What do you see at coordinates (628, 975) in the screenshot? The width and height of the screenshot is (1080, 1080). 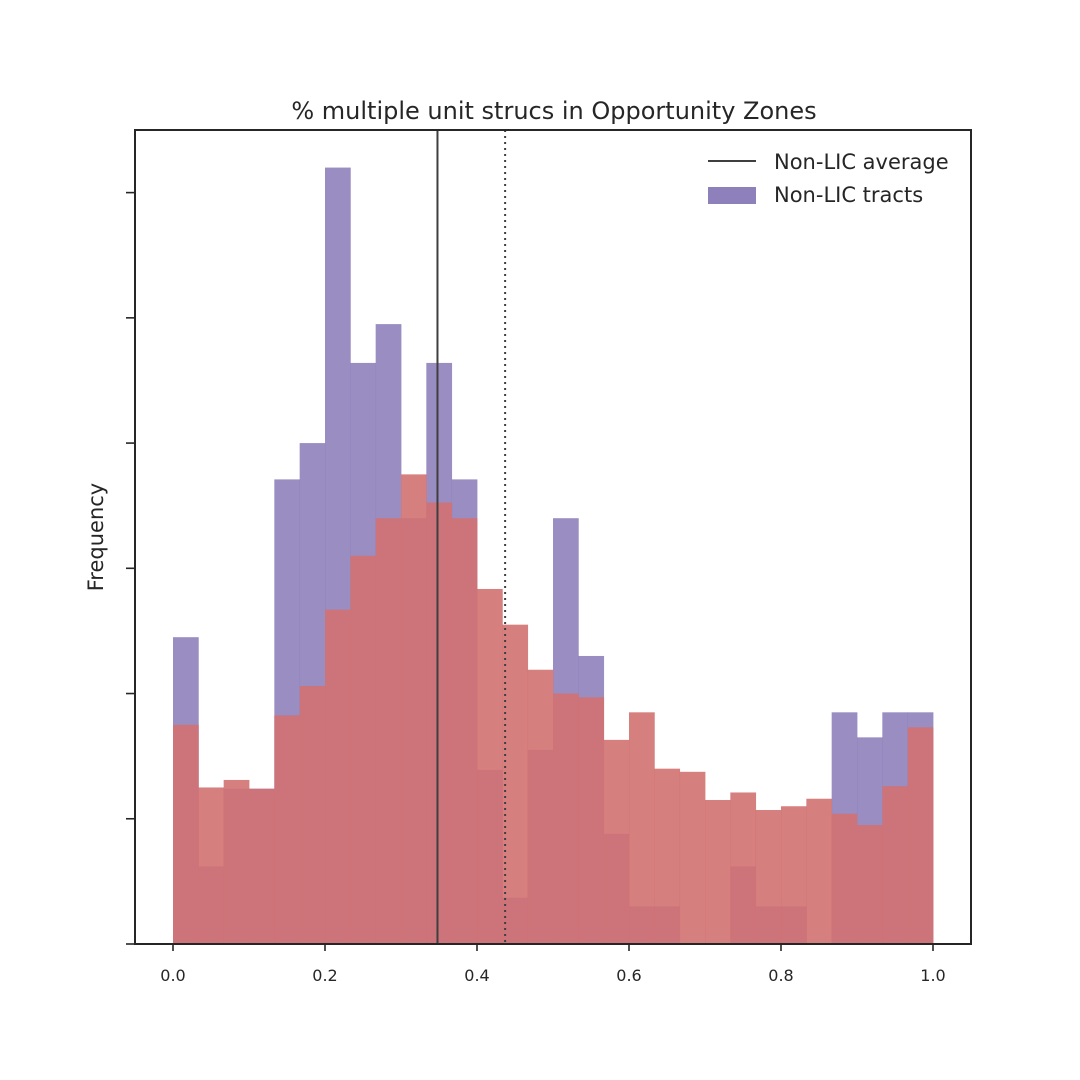 I see `x-tick-label: 0.6` at bounding box center [628, 975].